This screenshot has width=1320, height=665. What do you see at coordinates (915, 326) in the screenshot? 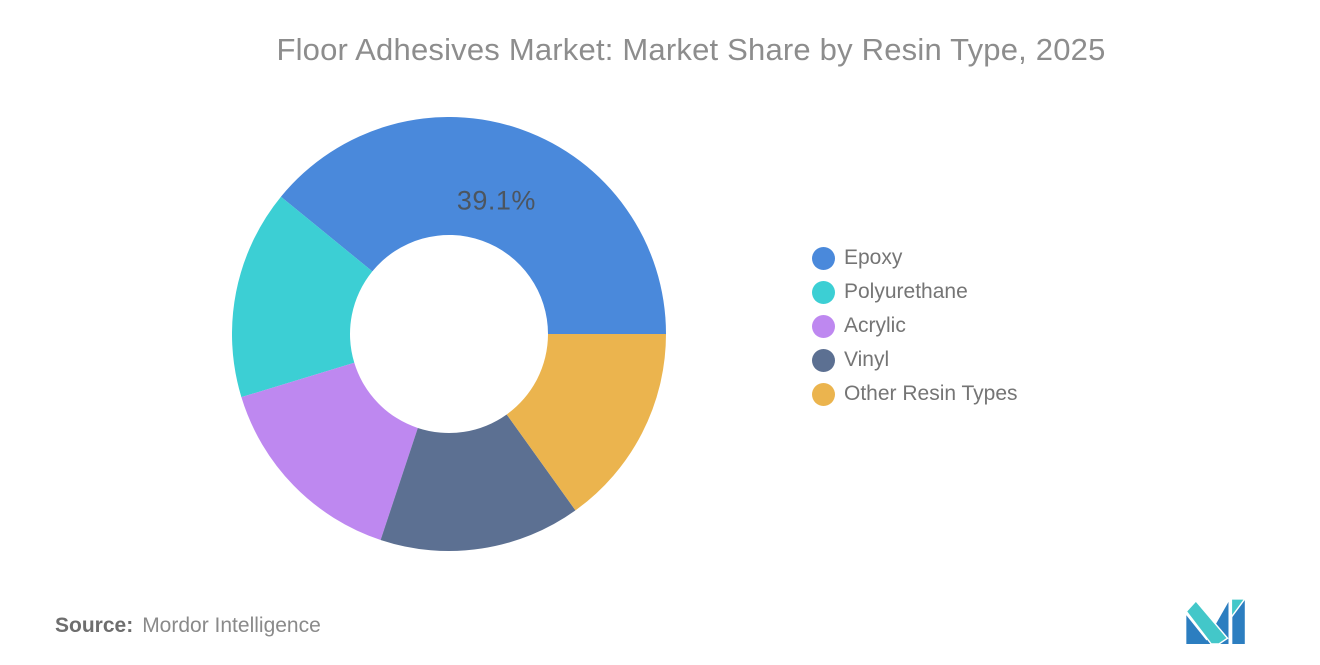
I see `legend-item-acrylic: Acrylic` at bounding box center [915, 326].